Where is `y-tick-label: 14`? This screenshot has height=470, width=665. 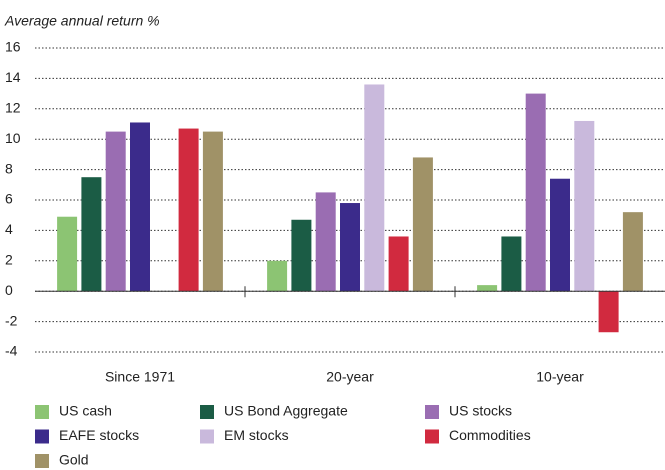
y-tick-label: 14 is located at coordinates (13, 77).